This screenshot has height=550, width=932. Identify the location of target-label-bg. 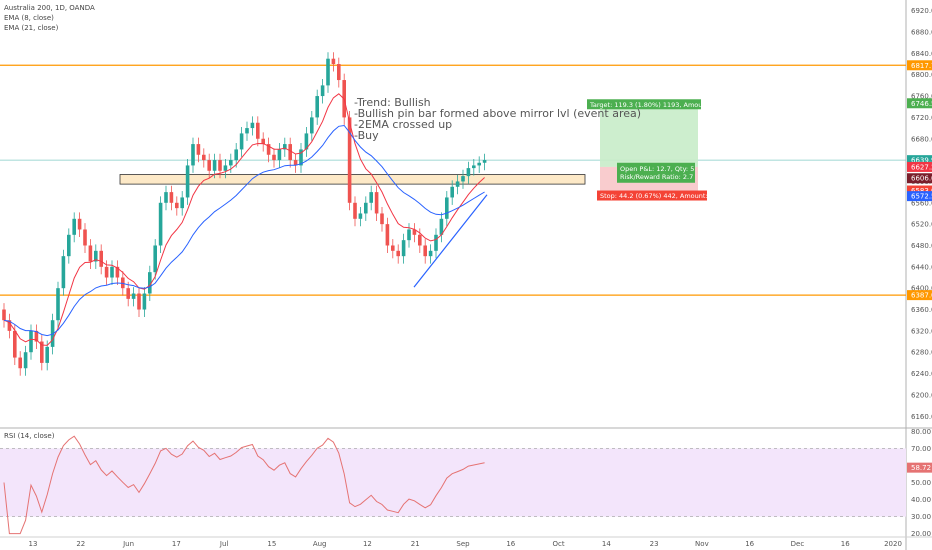
(644, 104).